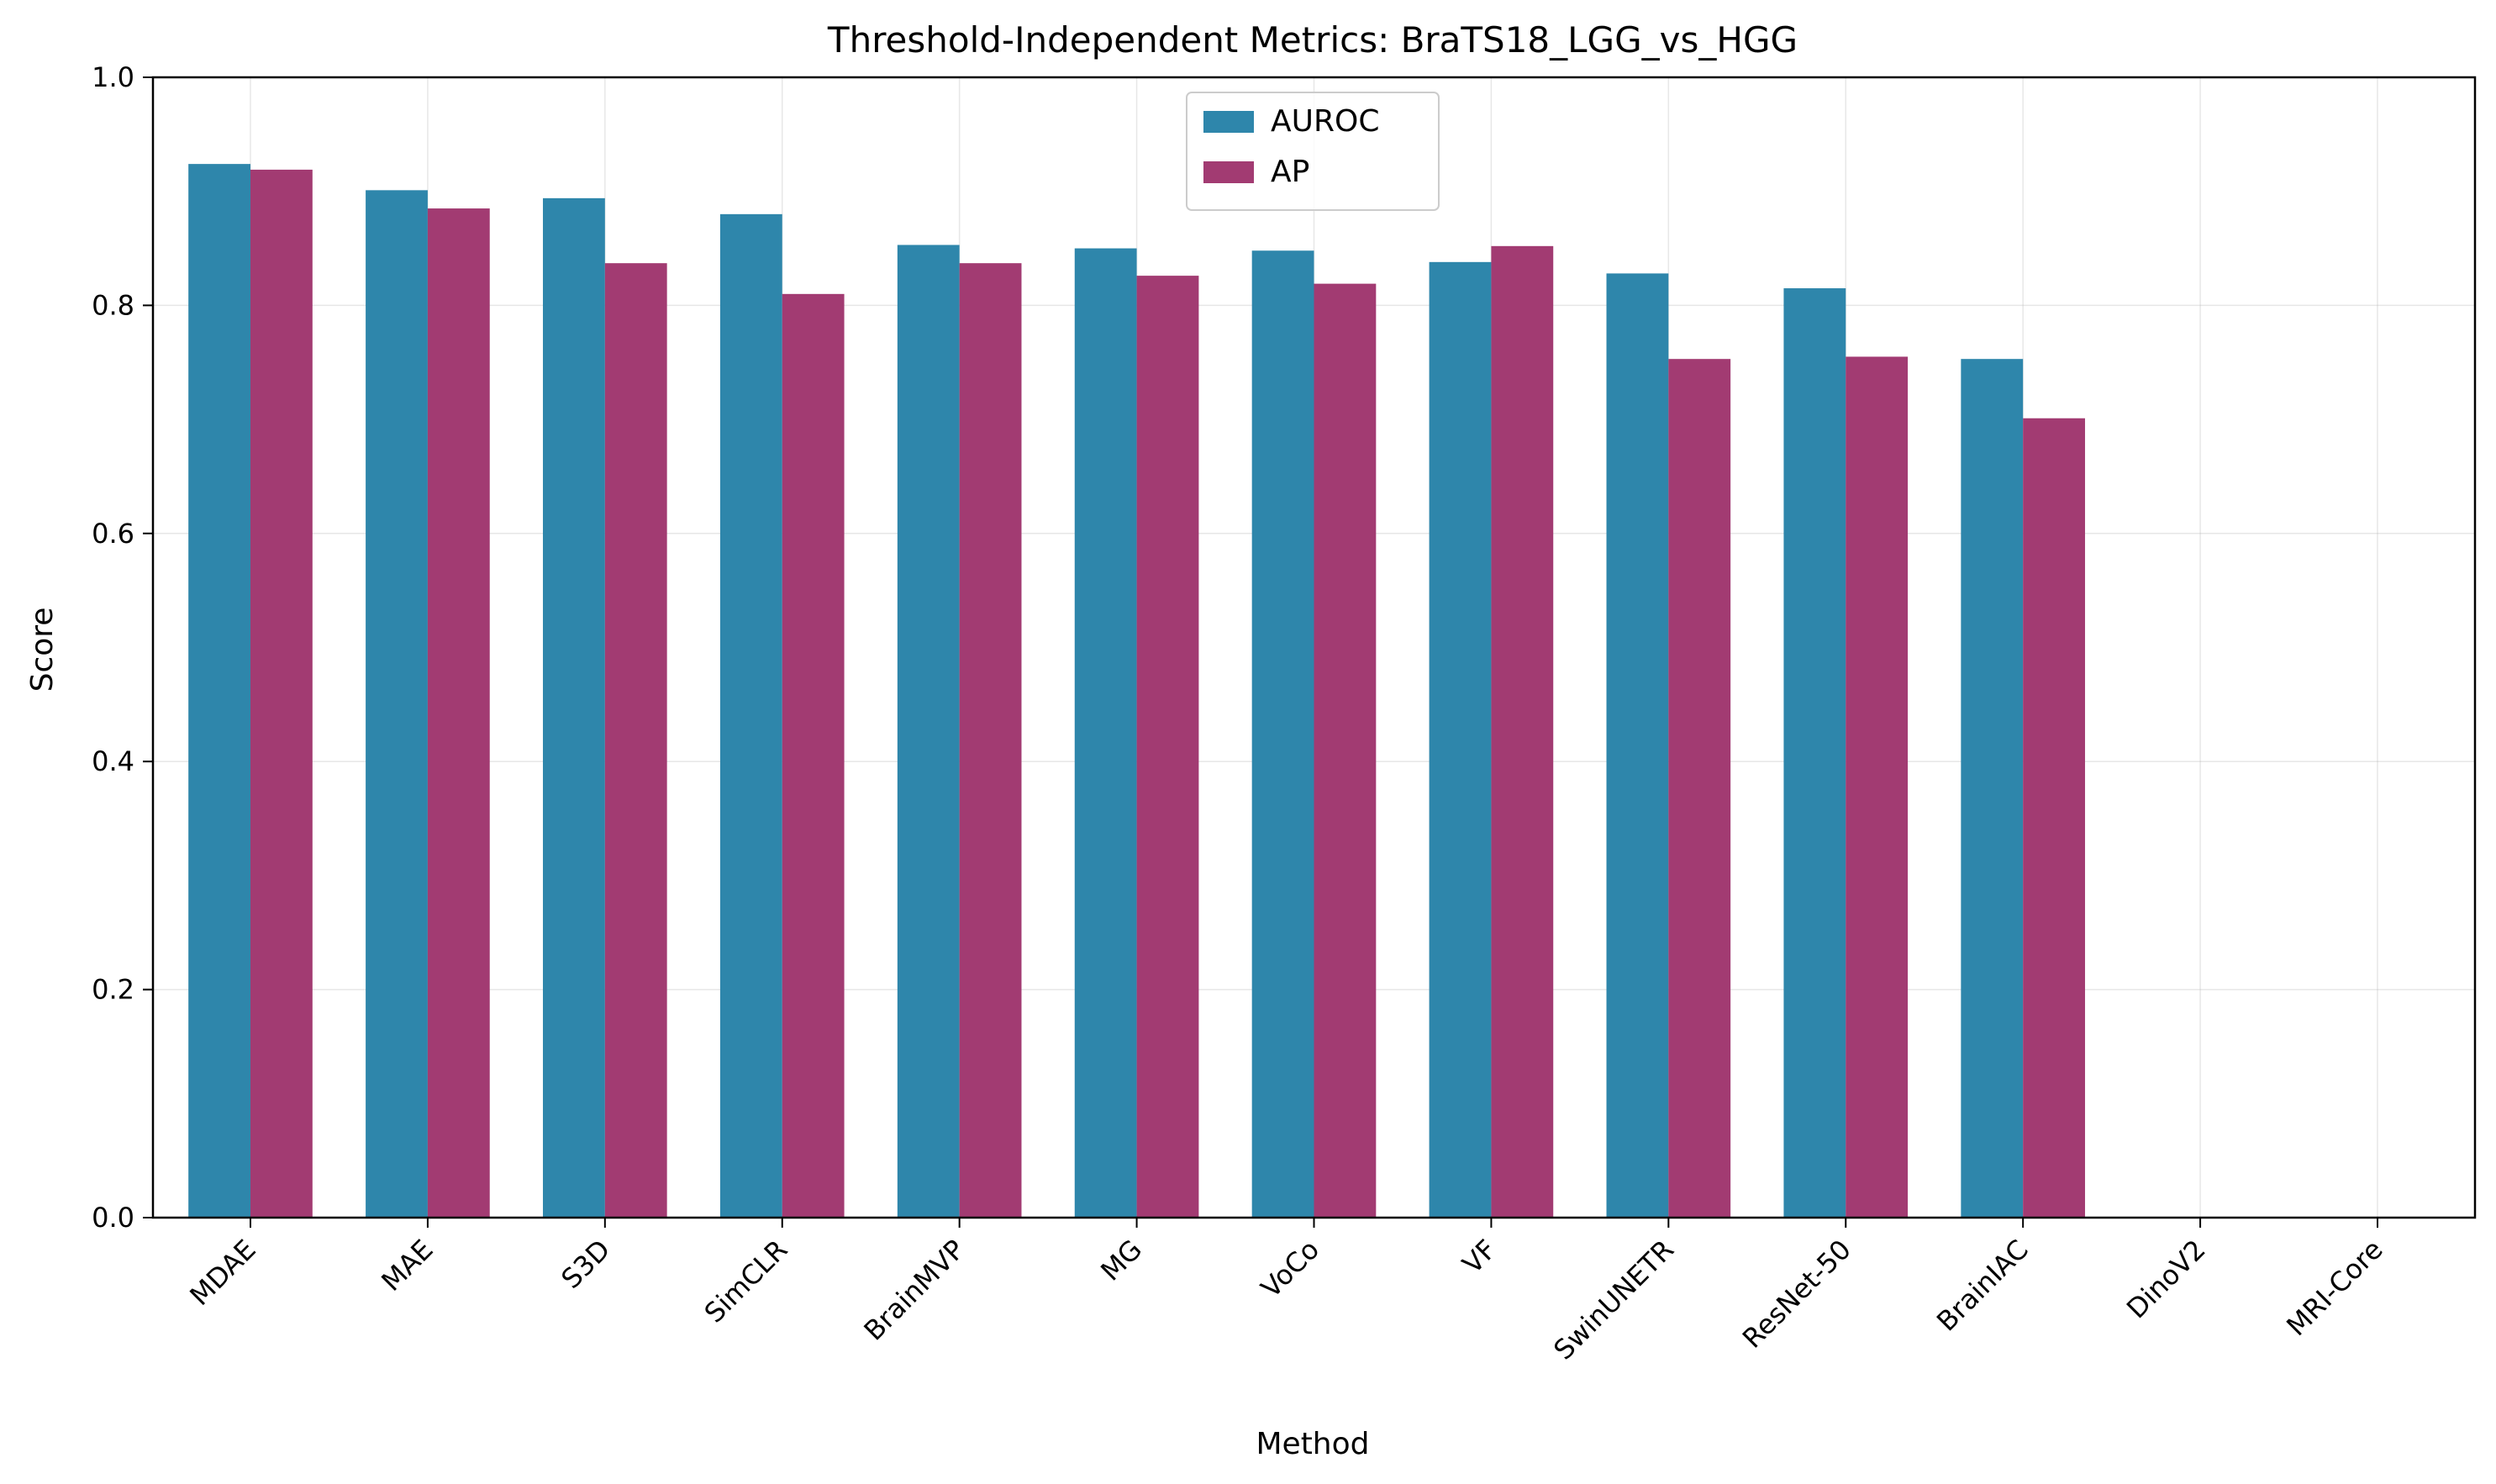 The width and height of the screenshot is (2496, 1484). I want to click on x-axis-title: Method, so click(1313, 1444).